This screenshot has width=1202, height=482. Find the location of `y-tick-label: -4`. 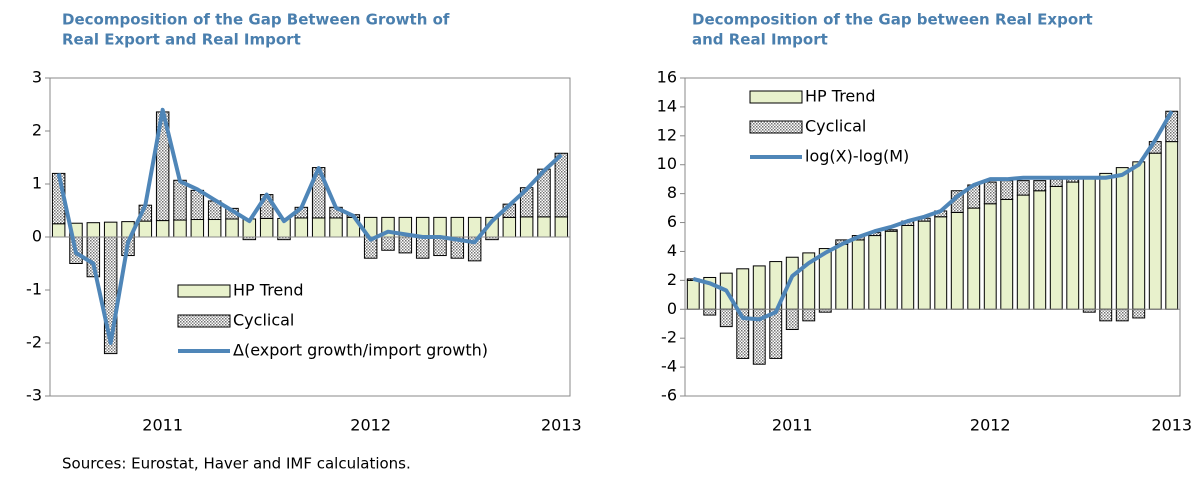

y-tick-label: -4 is located at coordinates (669, 366).